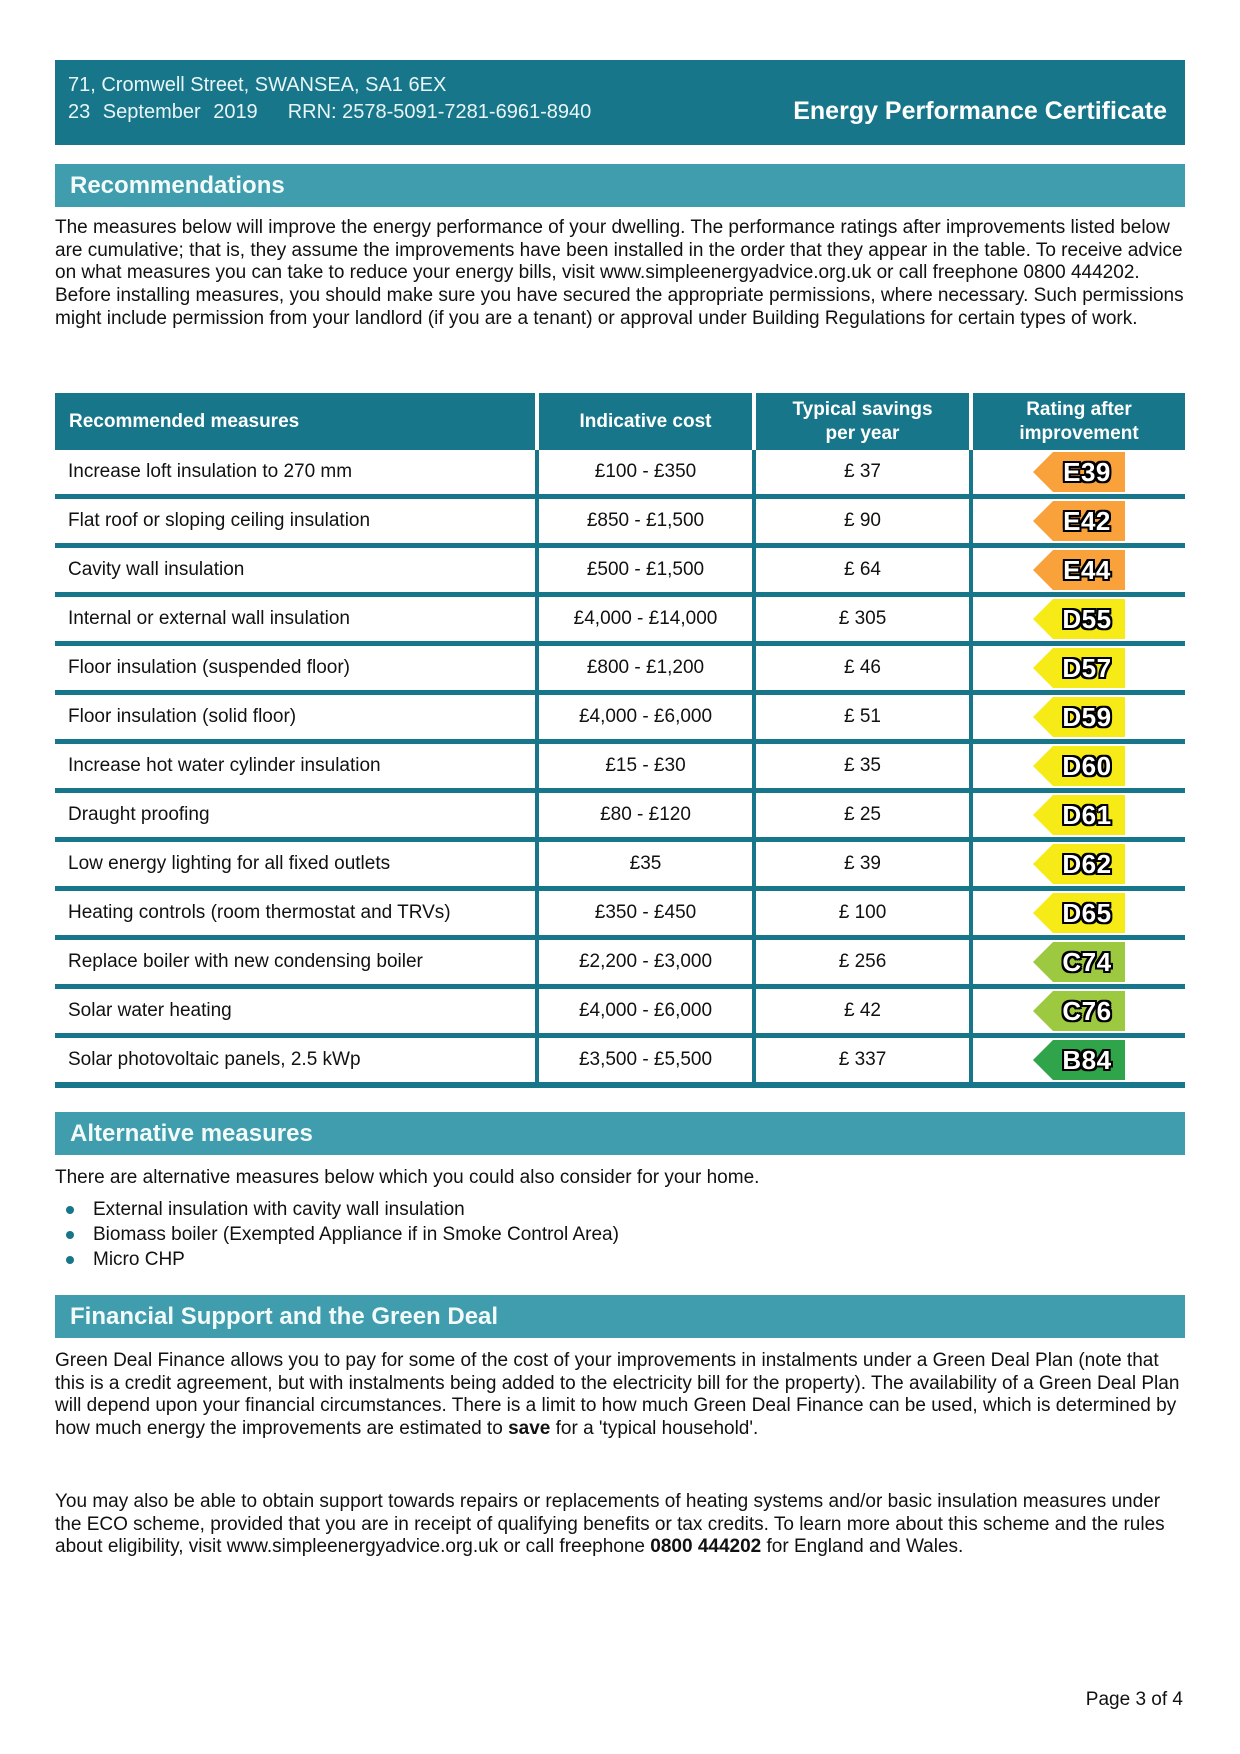 The width and height of the screenshot is (1240, 1754). What do you see at coordinates (647, 421) in the screenshot?
I see `column-header-indicative-cost: Indicative cost` at bounding box center [647, 421].